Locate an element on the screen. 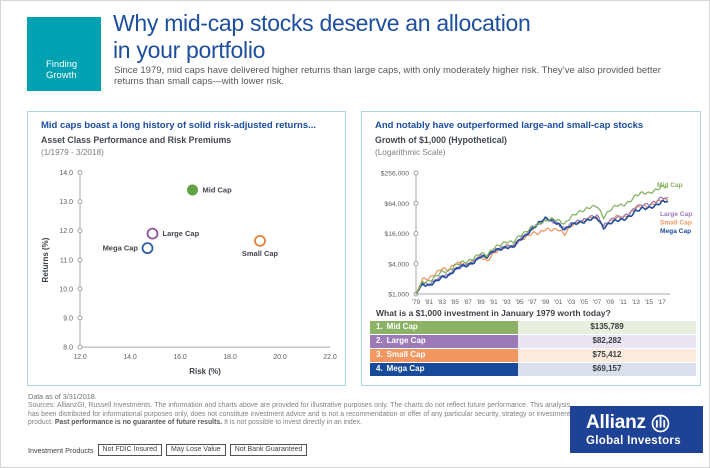  svg-text: '07 is located at coordinates (597, 302).